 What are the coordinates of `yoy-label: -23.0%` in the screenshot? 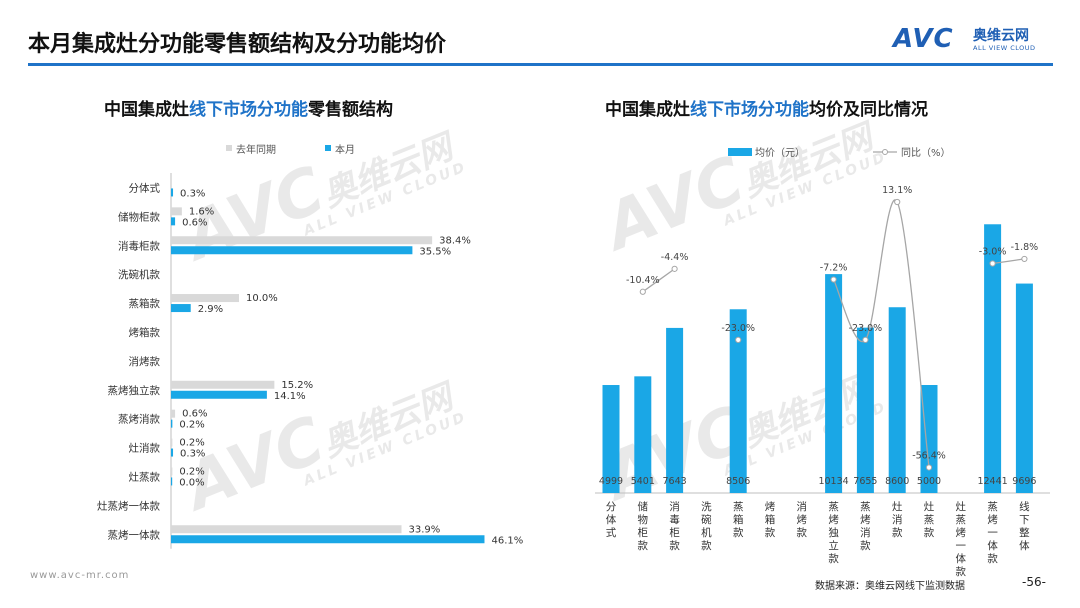 It's located at (866, 328).